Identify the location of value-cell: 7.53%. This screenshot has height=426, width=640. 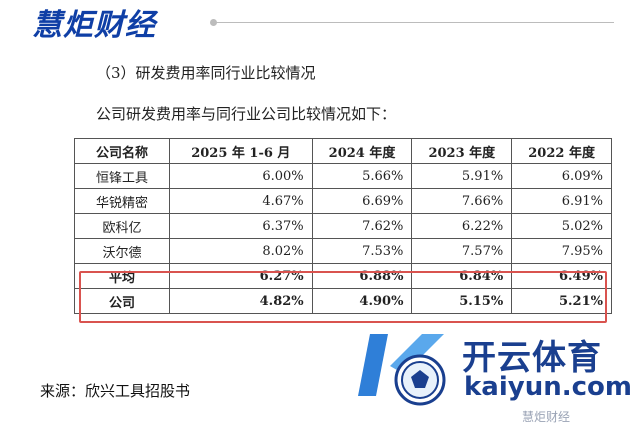
(362, 251).